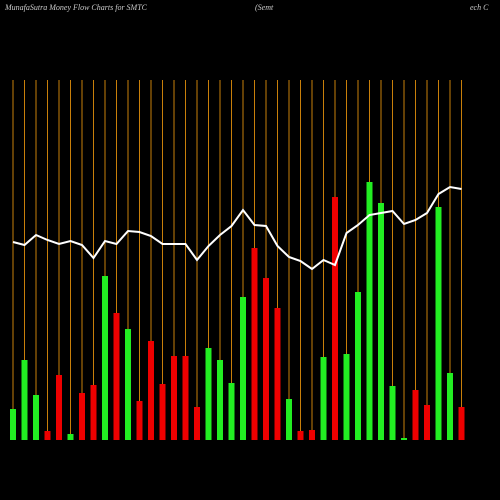 Image resolution: width=500 pixels, height=500 pixels. What do you see at coordinates (479, 7) in the screenshot?
I see `chart-title: ech C` at bounding box center [479, 7].